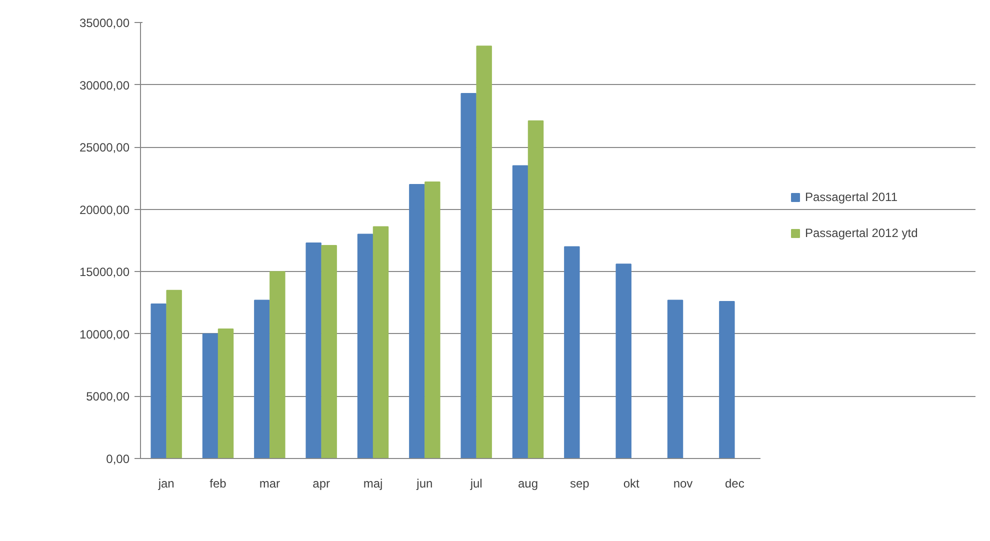  Describe the element at coordinates (104, 147) in the screenshot. I see `y-tick-label: 25000,00` at that location.